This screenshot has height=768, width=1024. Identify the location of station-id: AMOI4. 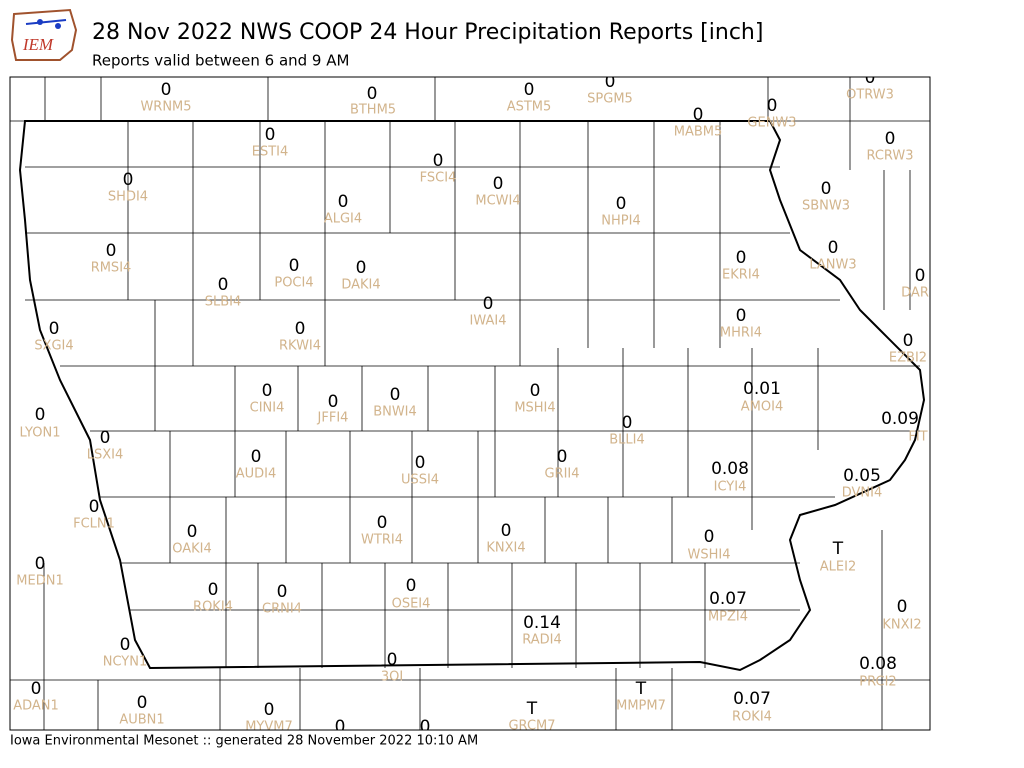
(762, 407).